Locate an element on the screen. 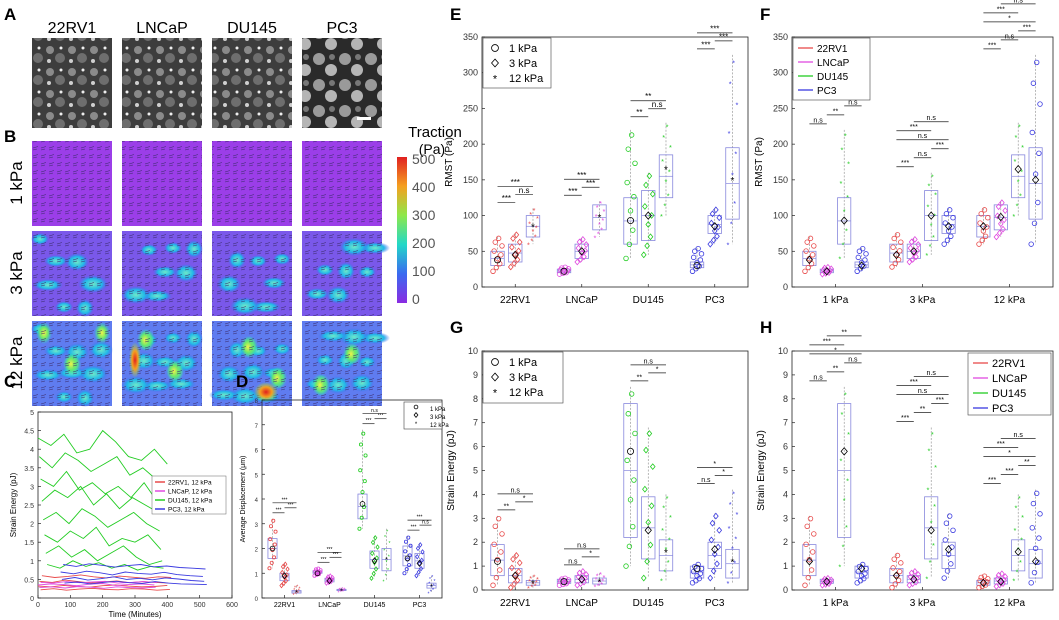 Image resolution: width=1059 pixels, height=620 pixels. category-label: 1 kPa is located at coordinates (836, 300).